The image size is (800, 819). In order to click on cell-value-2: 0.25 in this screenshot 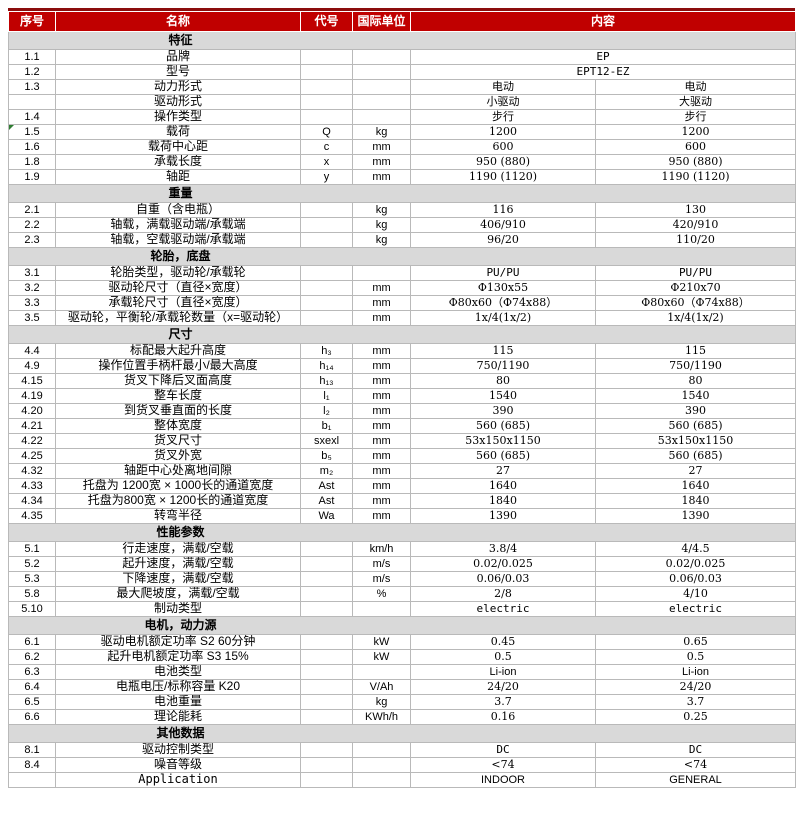, I will do `click(695, 717)`.